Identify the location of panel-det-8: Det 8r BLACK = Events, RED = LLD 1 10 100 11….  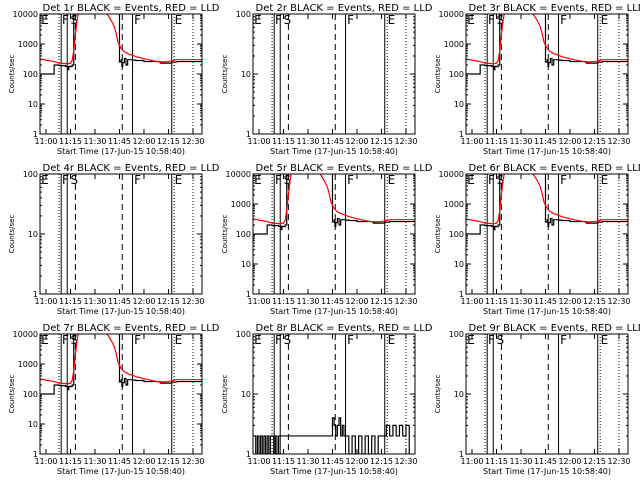
(327, 399).